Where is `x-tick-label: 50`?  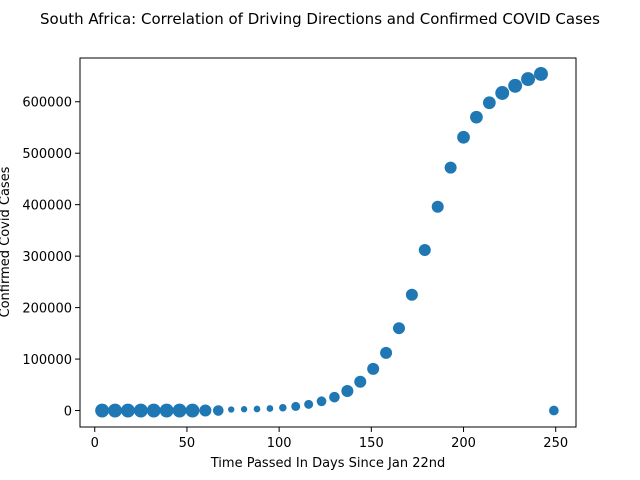
x-tick-label: 50 is located at coordinates (187, 443).